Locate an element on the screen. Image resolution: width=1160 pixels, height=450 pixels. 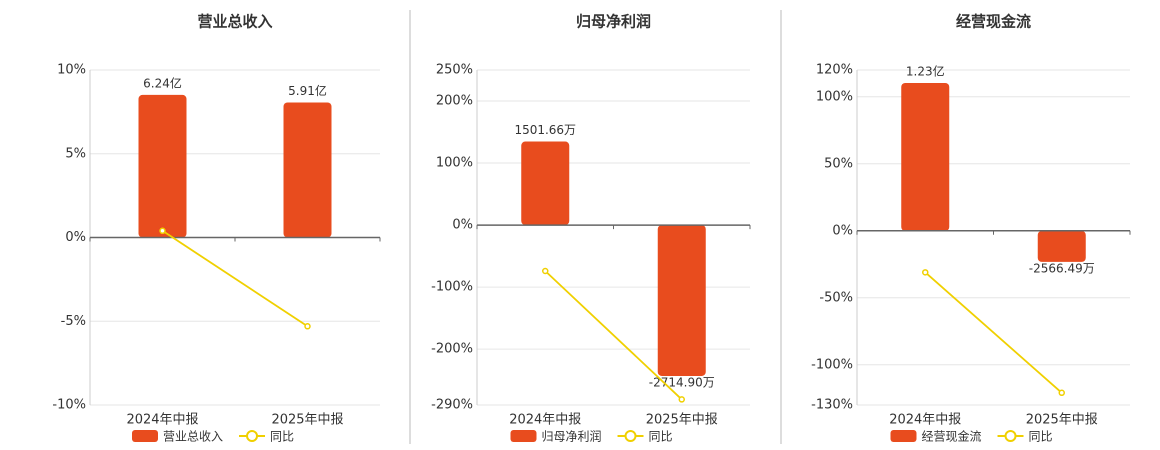
y-tick-label: 10% is located at coordinates (71, 70).